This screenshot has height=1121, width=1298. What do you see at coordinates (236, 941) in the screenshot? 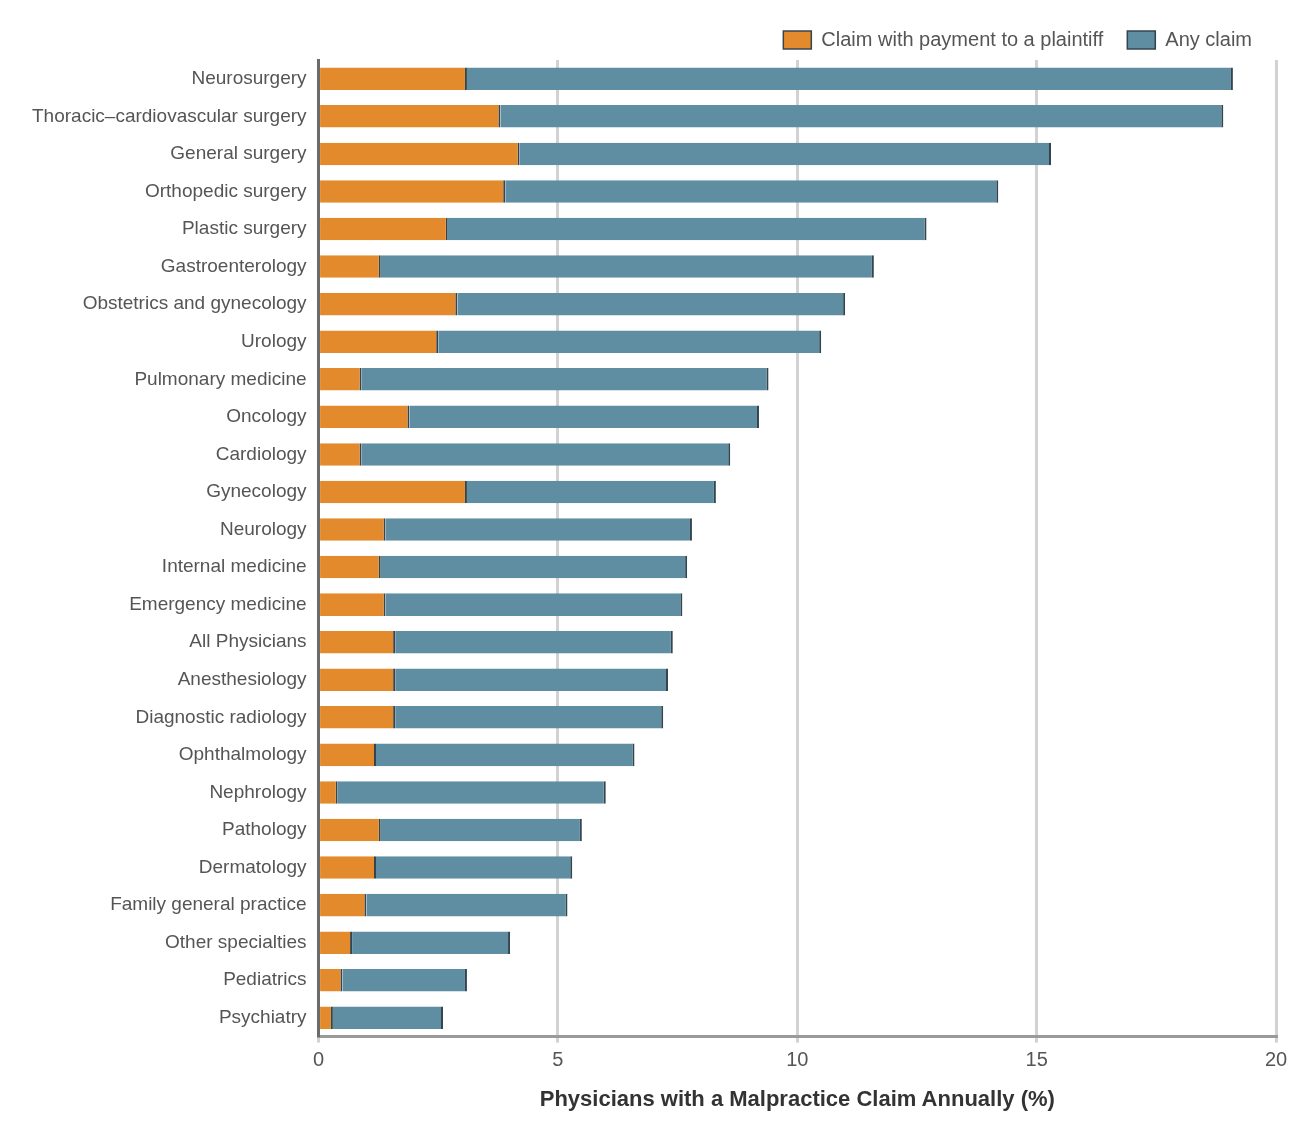
I see `y-tick-label: Other specialties` at bounding box center [236, 941].